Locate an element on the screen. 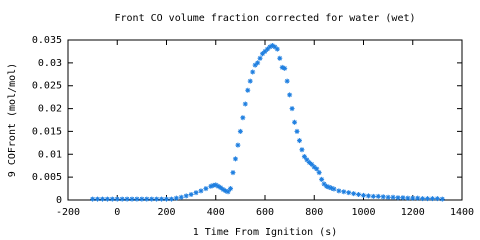 Image resolution: width=480 pixels, height=240 pixels. x-tick-label: 400 is located at coordinates (216, 212).